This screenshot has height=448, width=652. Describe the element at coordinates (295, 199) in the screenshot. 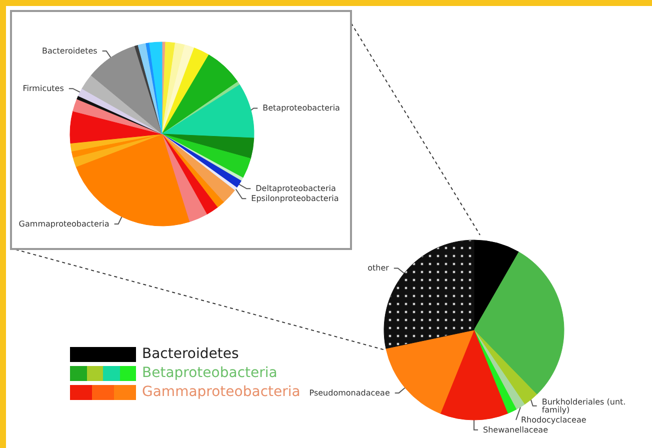

I see `slice-label: Epsilonproteobacteria` at that location.